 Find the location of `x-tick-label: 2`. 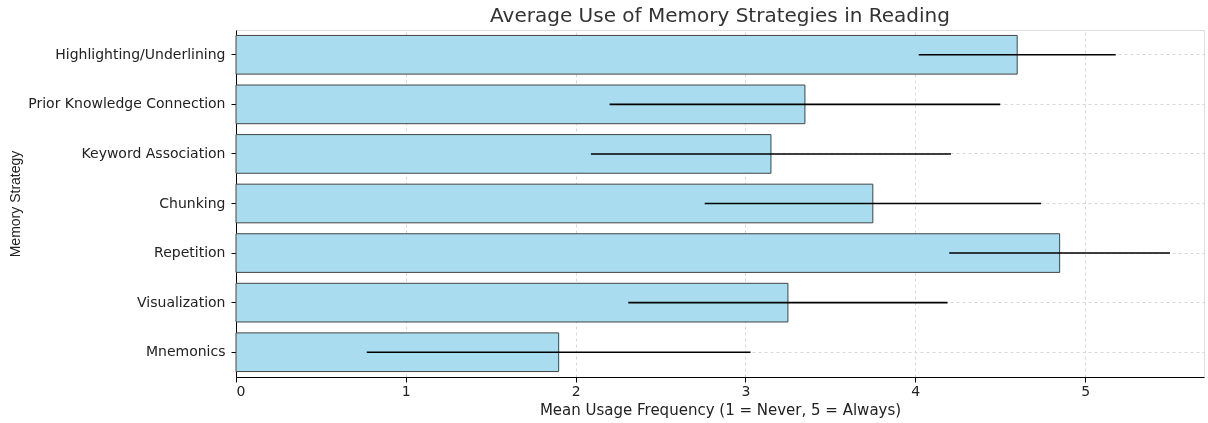

x-tick-label: 2 is located at coordinates (576, 390).